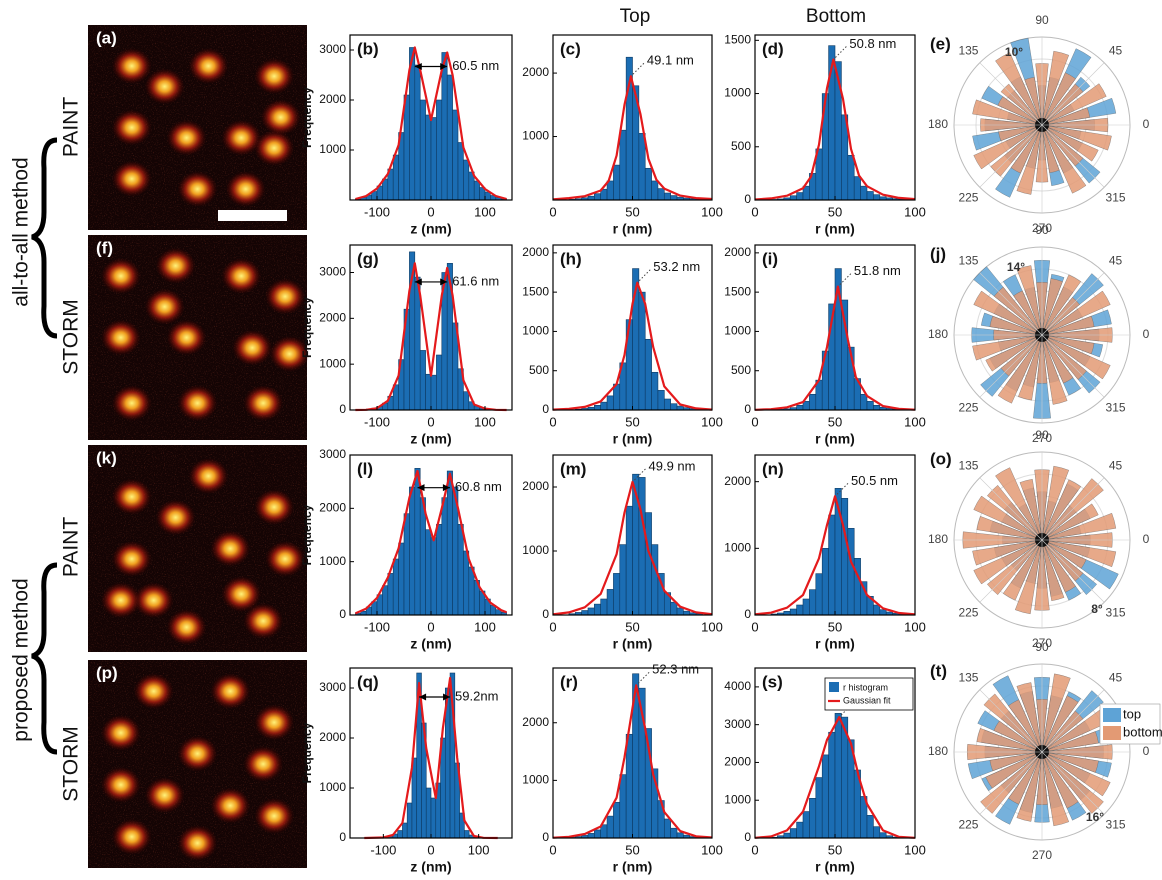  Describe the element at coordinates (569, 681) in the screenshot. I see `panel-label: (r)` at that location.